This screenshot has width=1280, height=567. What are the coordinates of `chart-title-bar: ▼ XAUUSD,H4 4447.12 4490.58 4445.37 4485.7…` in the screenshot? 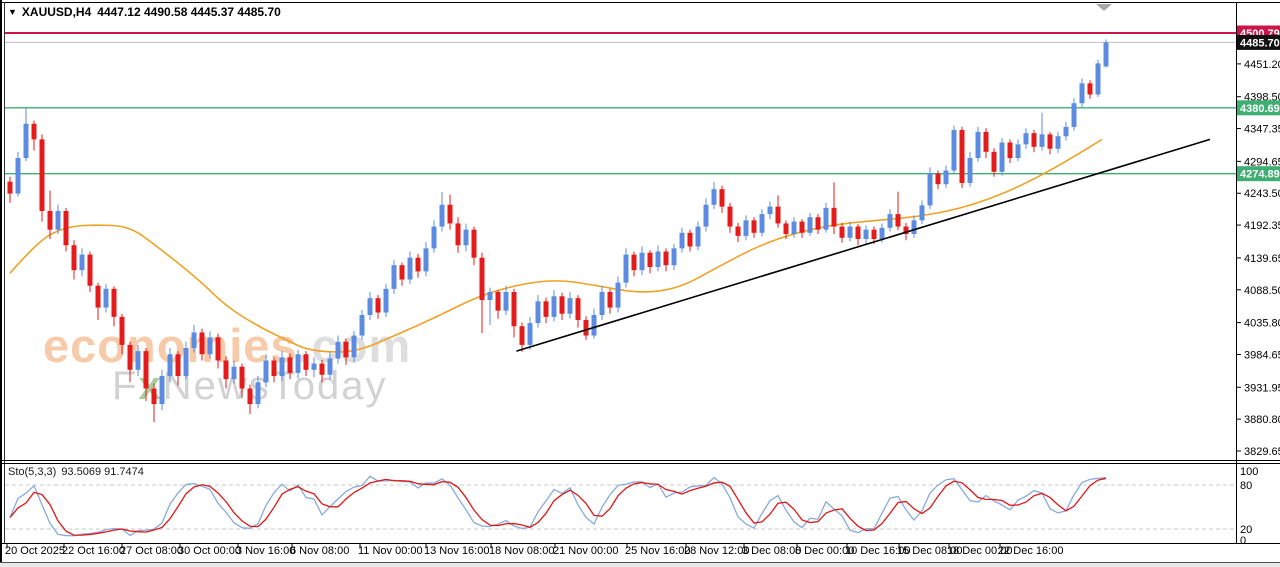 It's located at (144, 12).